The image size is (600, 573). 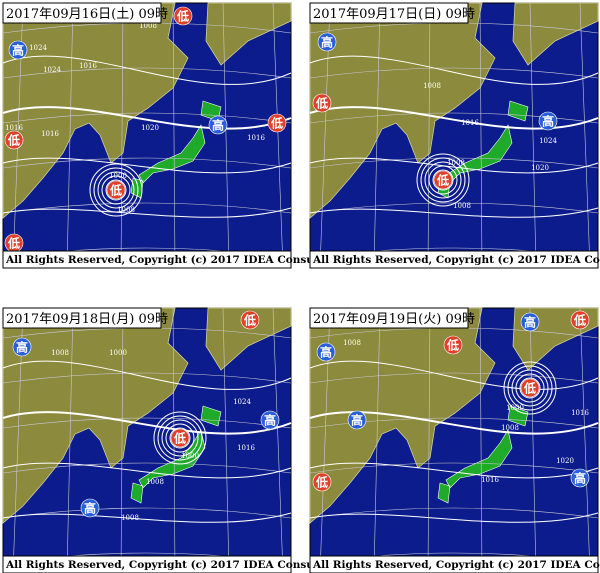 I want to click on isobar-label: 1024, so click(x=548, y=141).